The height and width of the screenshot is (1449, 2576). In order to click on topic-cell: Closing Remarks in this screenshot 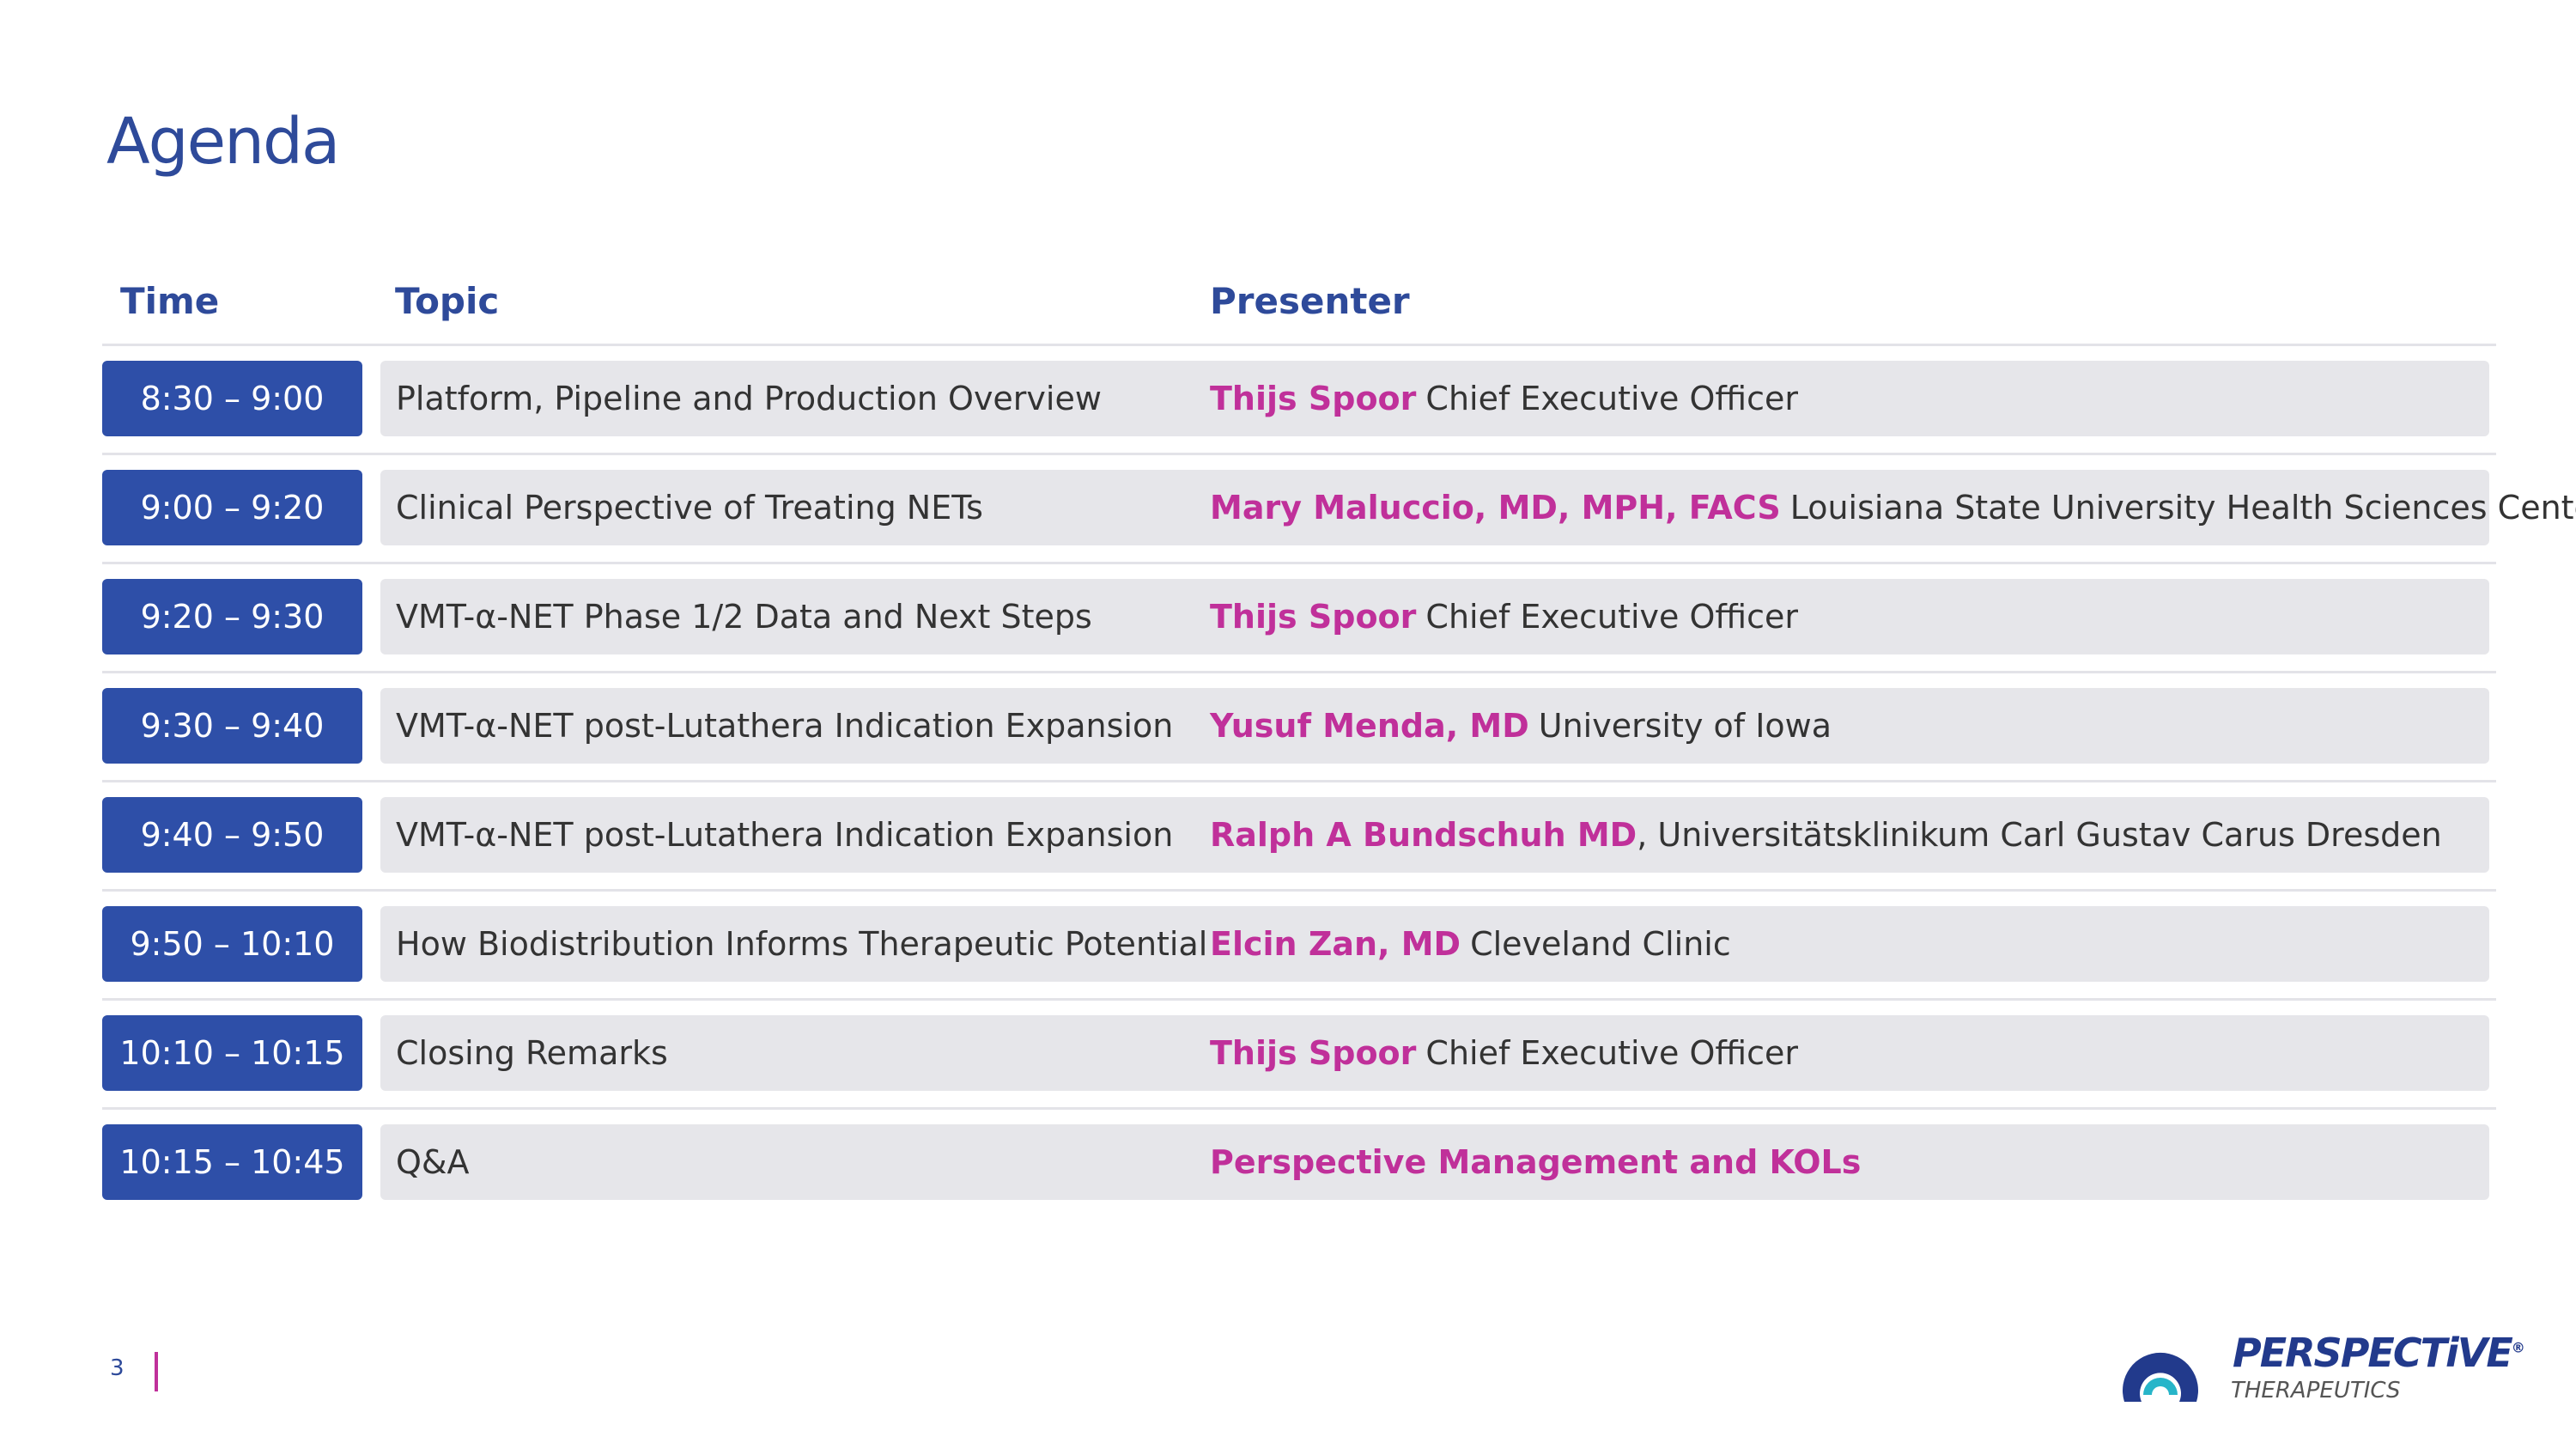, I will do `click(532, 1053)`.